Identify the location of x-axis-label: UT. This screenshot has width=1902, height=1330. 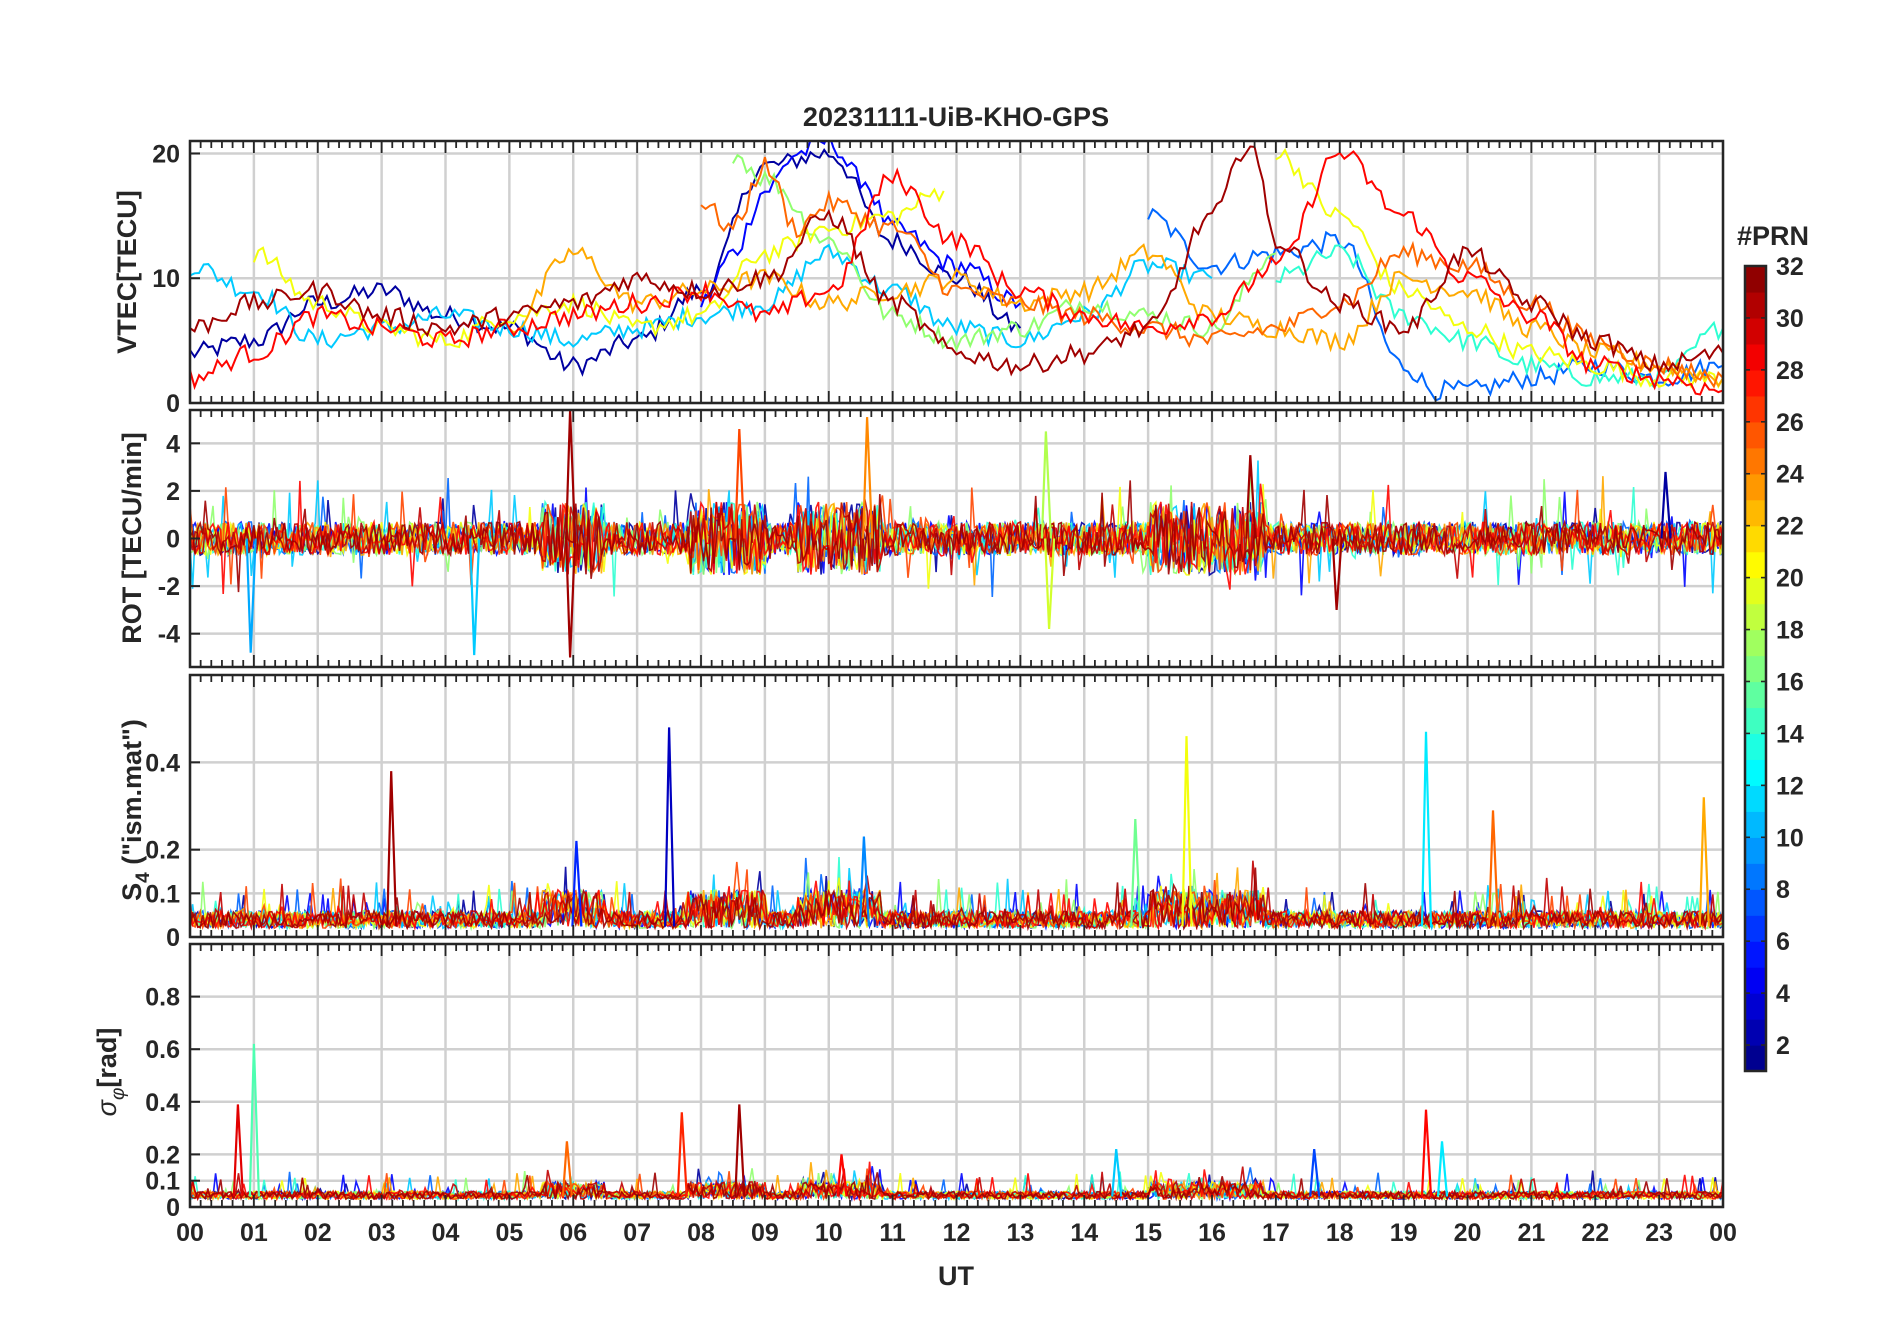
(956, 1276).